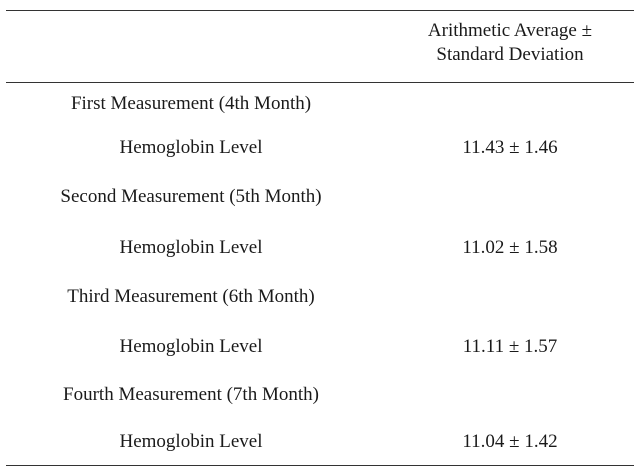 The width and height of the screenshot is (640, 470). Describe the element at coordinates (191, 147) in the screenshot. I see `row-label-first: Hemoglobin Level` at that location.